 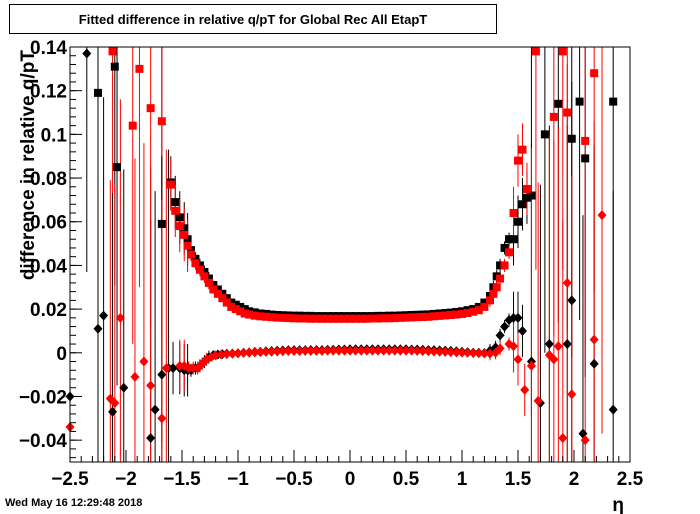 I want to click on y-tick-label: 0.1, so click(x=54, y=135).